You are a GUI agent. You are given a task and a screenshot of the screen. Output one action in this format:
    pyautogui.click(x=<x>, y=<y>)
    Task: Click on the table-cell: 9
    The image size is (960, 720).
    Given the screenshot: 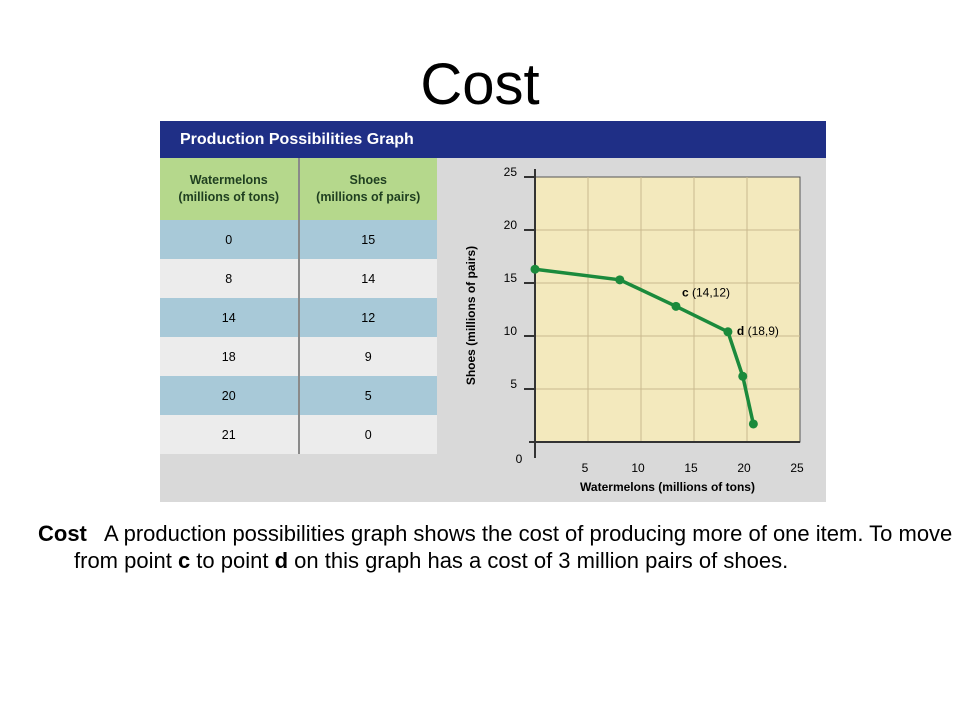 What is the action you would take?
    pyautogui.click(x=367, y=356)
    